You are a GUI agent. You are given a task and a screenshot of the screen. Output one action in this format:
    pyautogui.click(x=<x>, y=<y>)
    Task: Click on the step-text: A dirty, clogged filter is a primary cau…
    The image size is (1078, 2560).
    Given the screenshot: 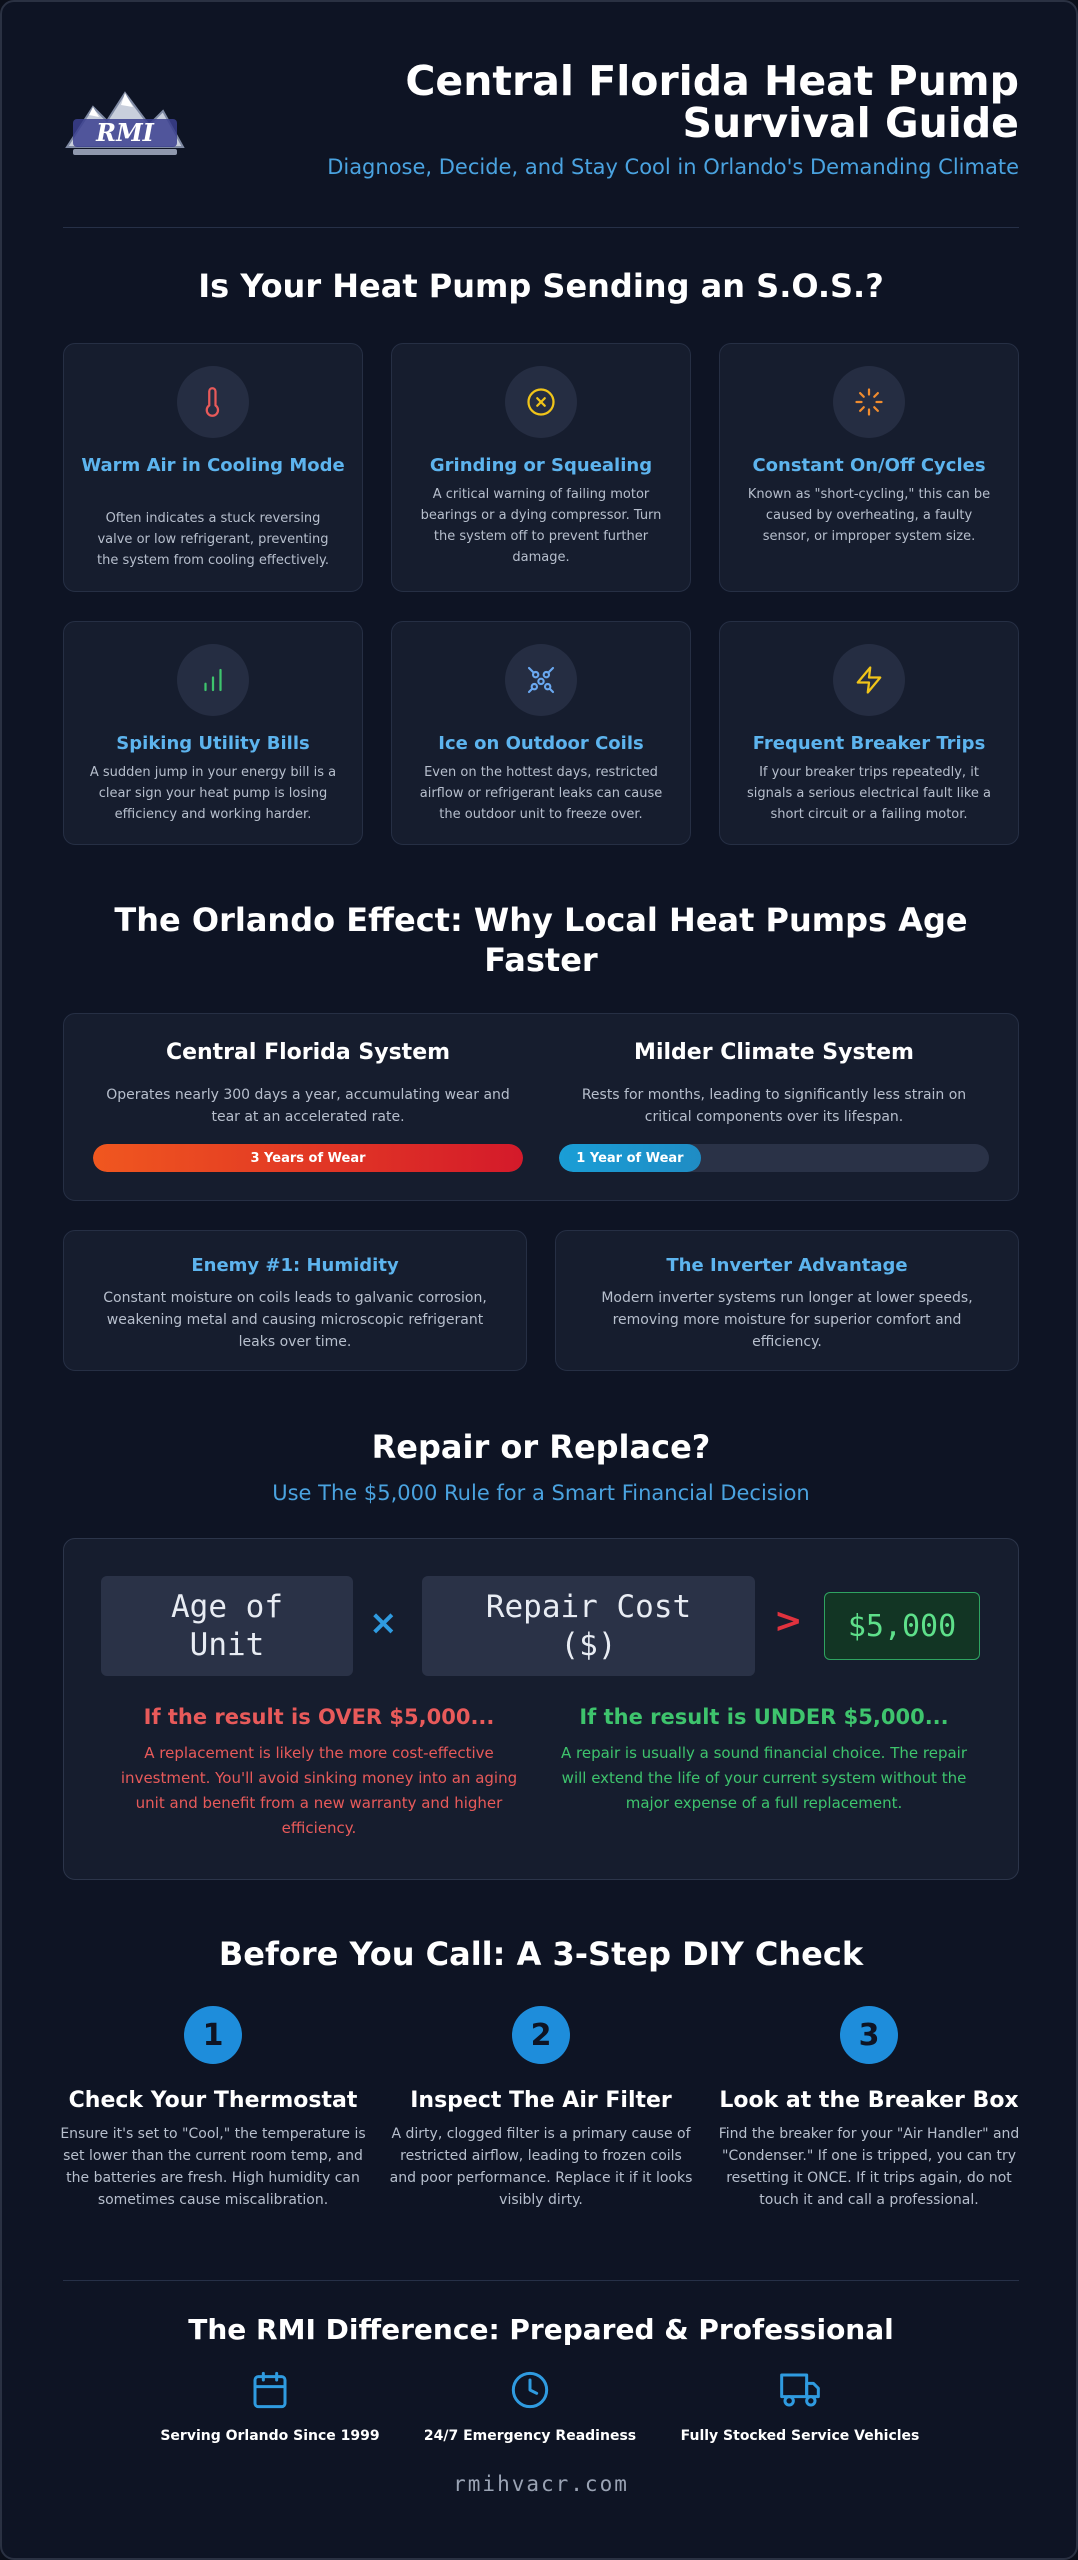 What is the action you would take?
    pyautogui.click(x=541, y=2167)
    